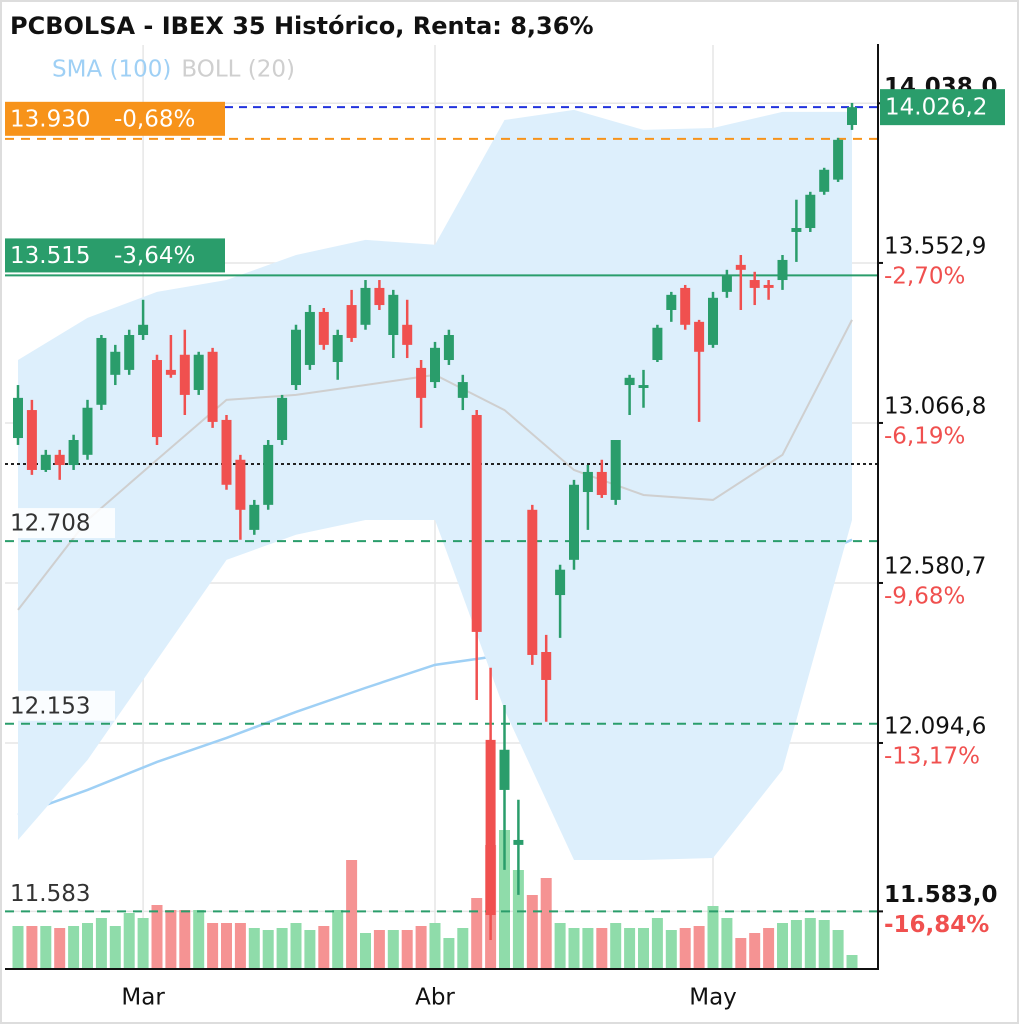 This screenshot has height=1029, width=1020. What do you see at coordinates (111, 70) in the screenshot?
I see `legend-entry: SMA (100)` at bounding box center [111, 70].